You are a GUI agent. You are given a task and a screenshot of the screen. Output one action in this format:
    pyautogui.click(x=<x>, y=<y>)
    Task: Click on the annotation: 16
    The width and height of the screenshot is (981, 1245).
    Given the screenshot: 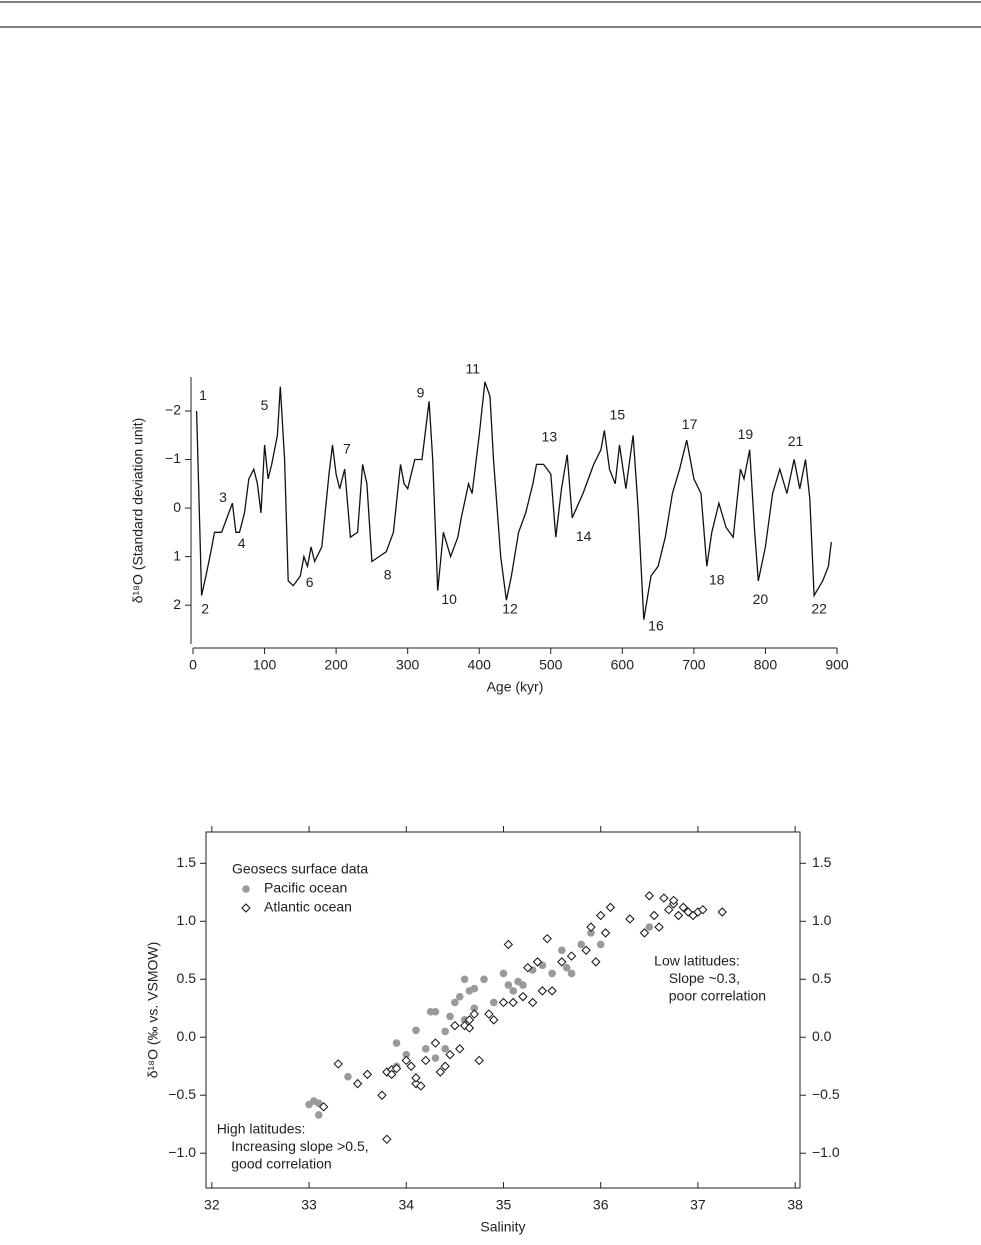 What is the action you would take?
    pyautogui.click(x=656, y=626)
    